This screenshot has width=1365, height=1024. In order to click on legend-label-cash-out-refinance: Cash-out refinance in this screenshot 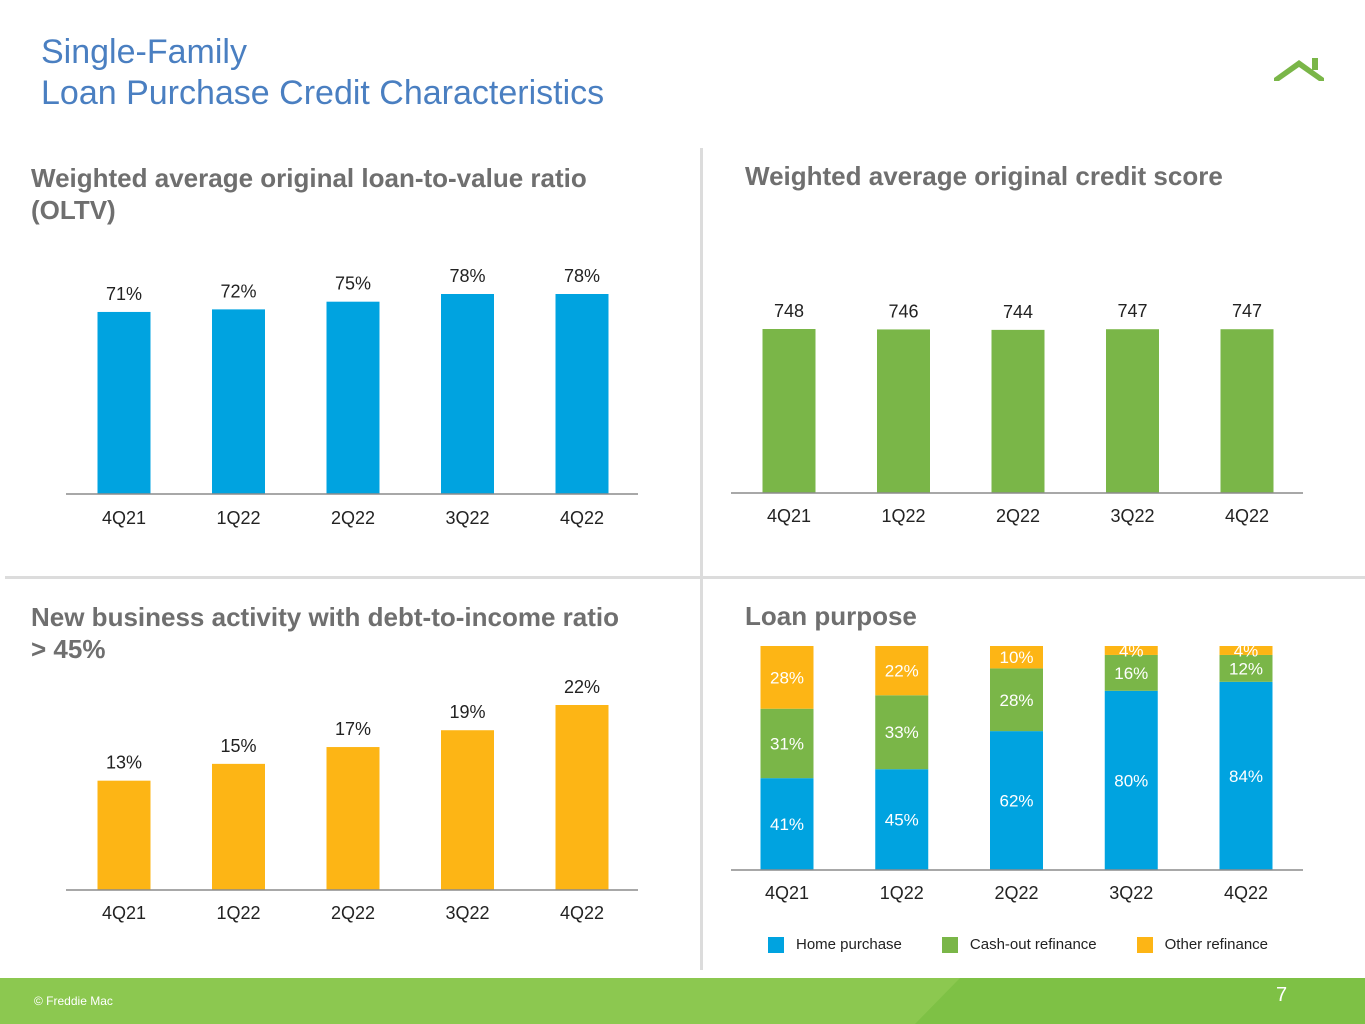, I will do `click(1033, 944)`.